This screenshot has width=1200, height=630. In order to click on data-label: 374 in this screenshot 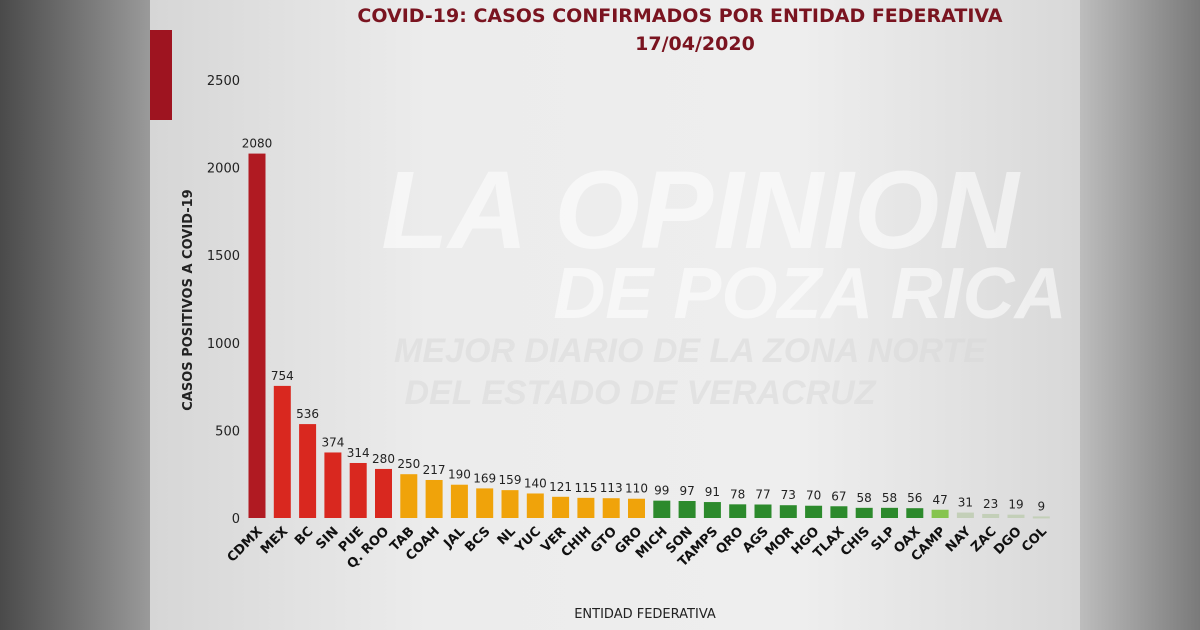, I will do `click(332, 442)`.